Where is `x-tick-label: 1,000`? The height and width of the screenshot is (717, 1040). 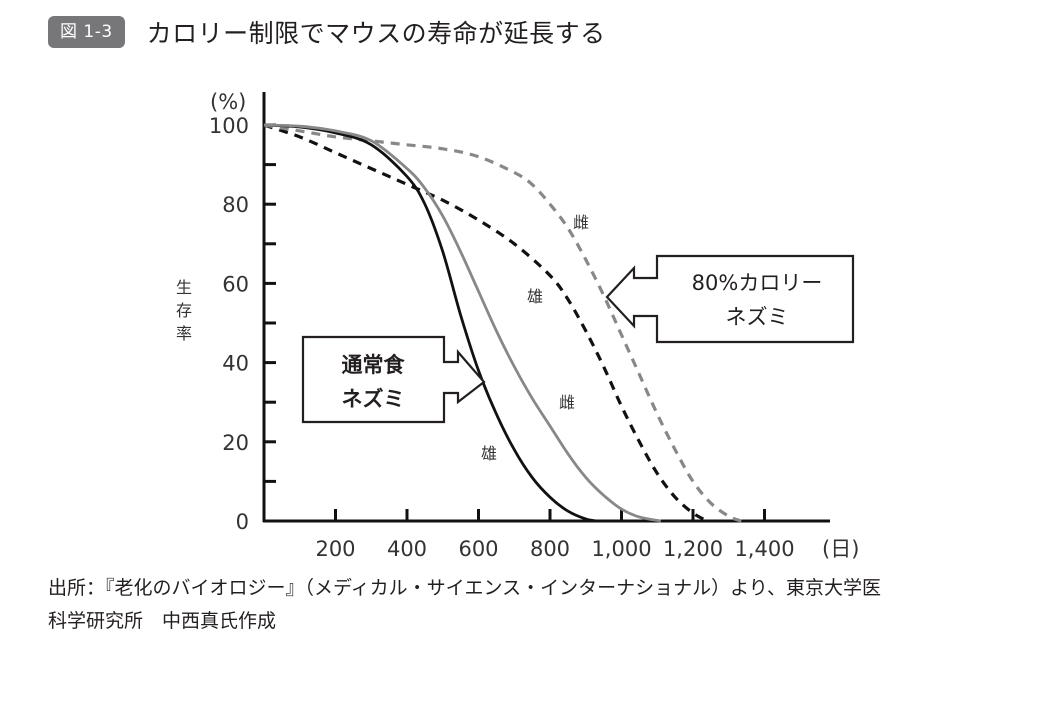
x-tick-label: 1,000 is located at coordinates (621, 549).